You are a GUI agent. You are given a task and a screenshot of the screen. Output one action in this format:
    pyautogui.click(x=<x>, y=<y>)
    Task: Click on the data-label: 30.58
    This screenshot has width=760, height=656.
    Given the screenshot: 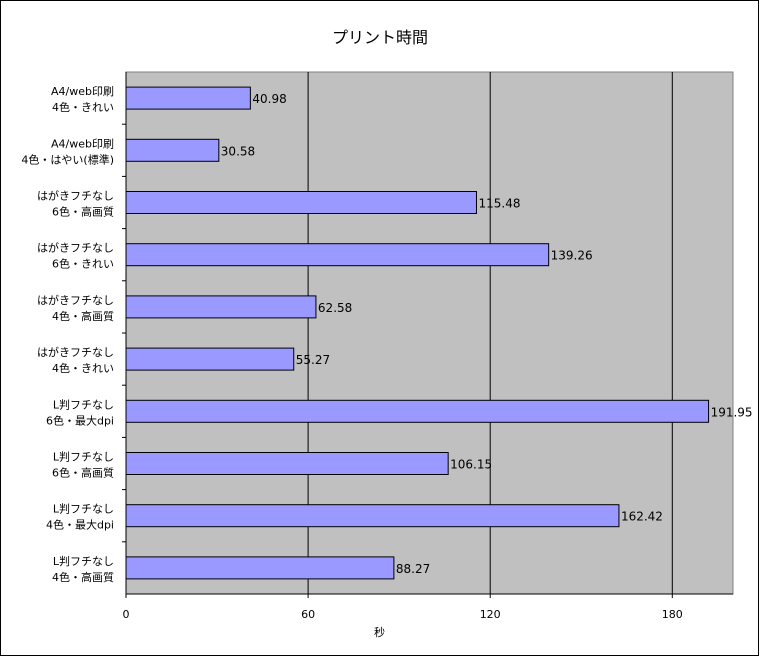 What is the action you would take?
    pyautogui.click(x=238, y=151)
    